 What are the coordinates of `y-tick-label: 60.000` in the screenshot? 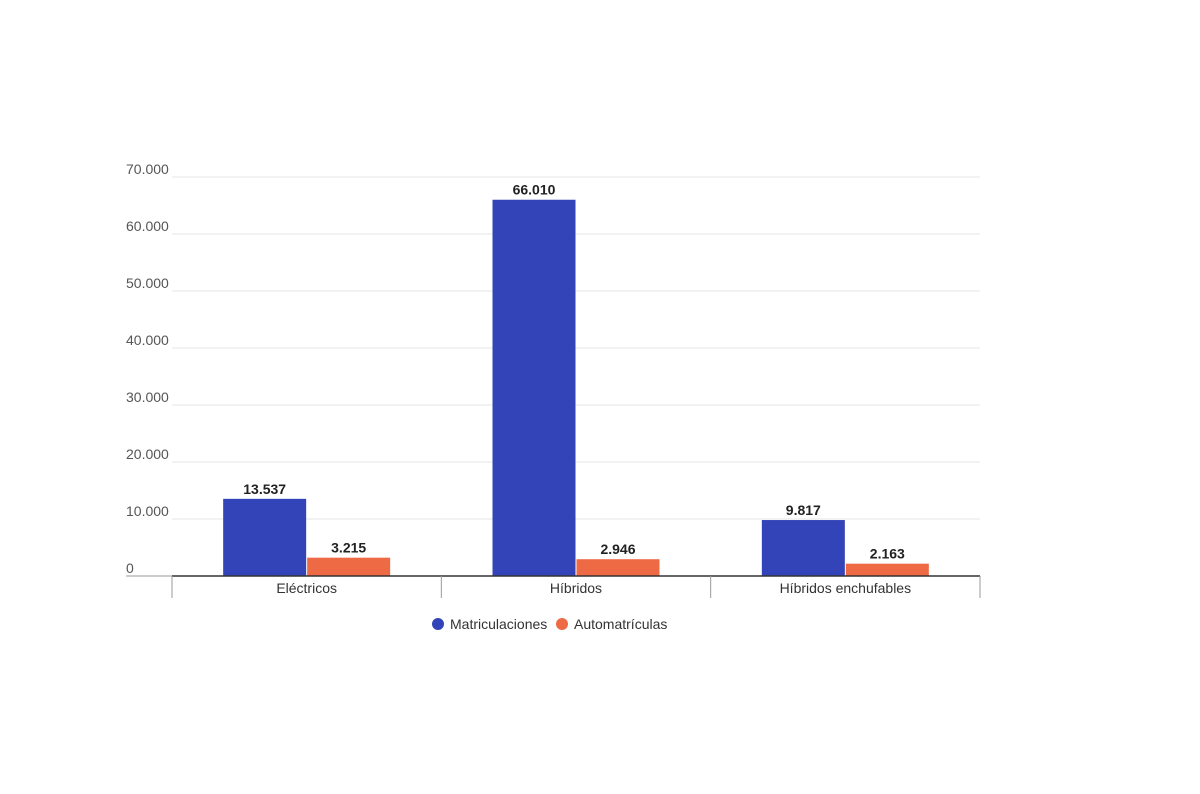 It's located at (147, 226).